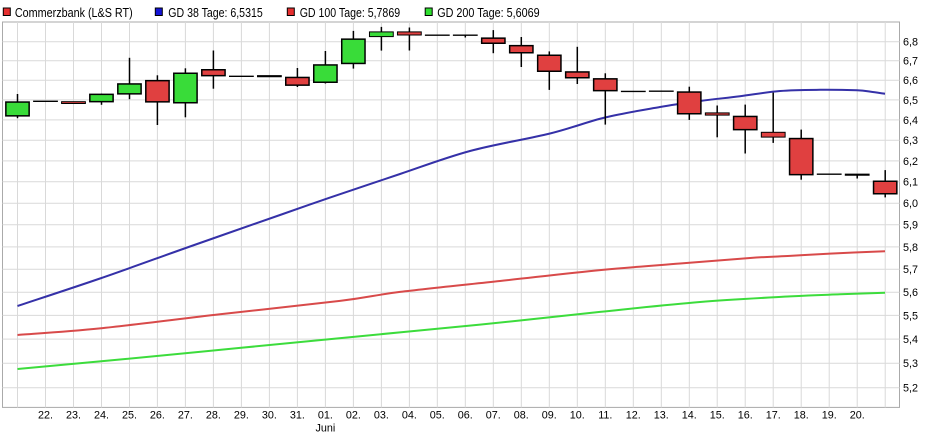 This screenshot has width=937, height=439. Describe the element at coordinates (857, 416) in the screenshot. I see `svg-text: 20.` at that location.